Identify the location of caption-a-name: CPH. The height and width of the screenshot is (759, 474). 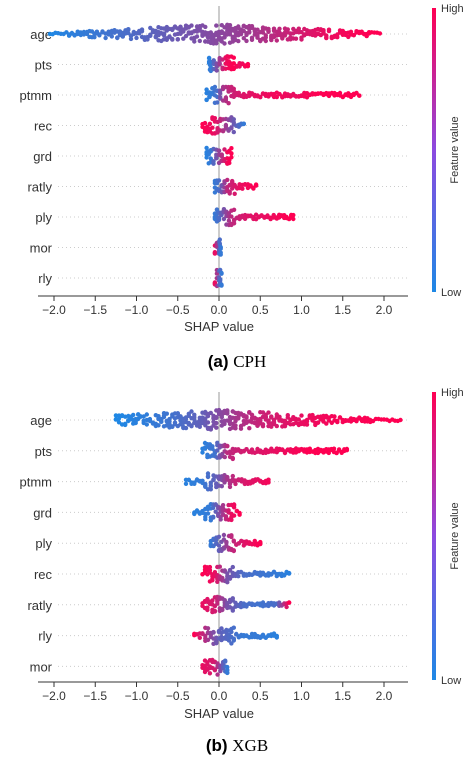
(250, 361).